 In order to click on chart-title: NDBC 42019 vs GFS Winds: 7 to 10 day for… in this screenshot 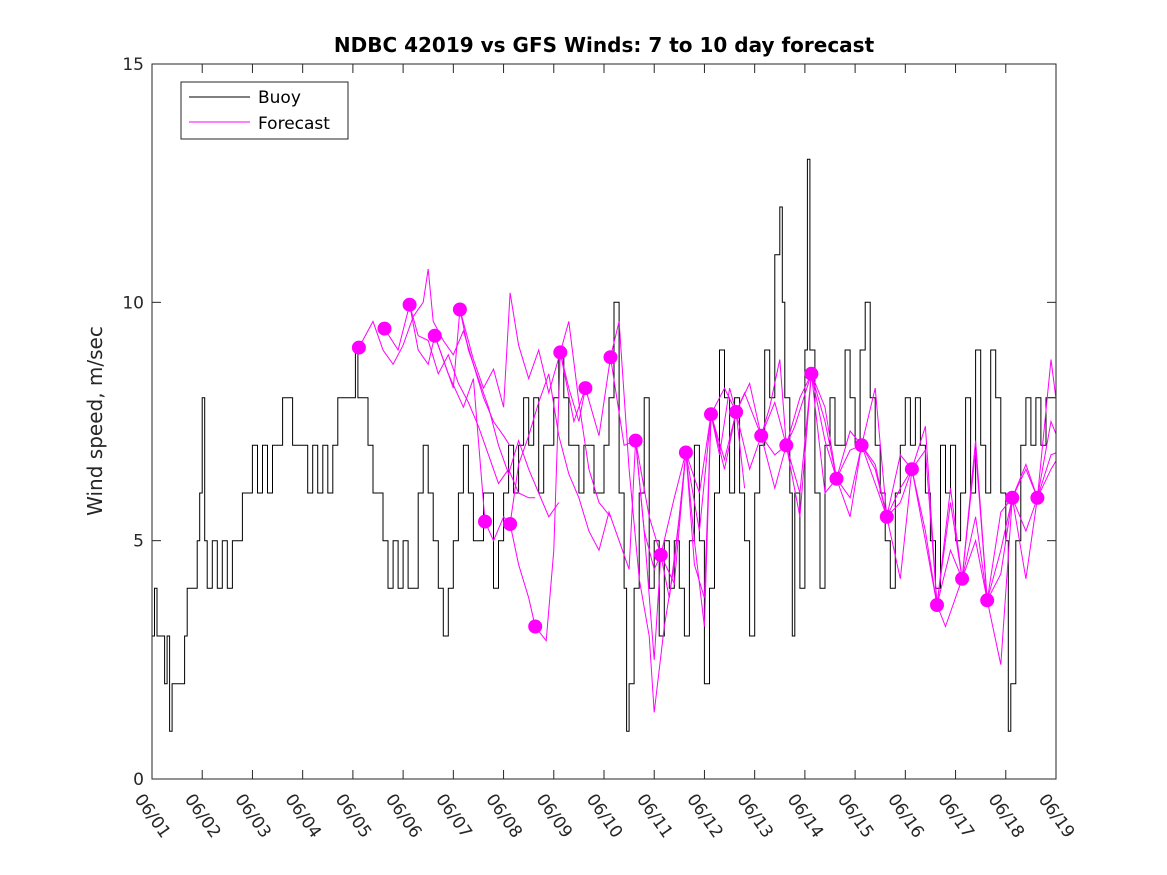, I will do `click(604, 45)`.